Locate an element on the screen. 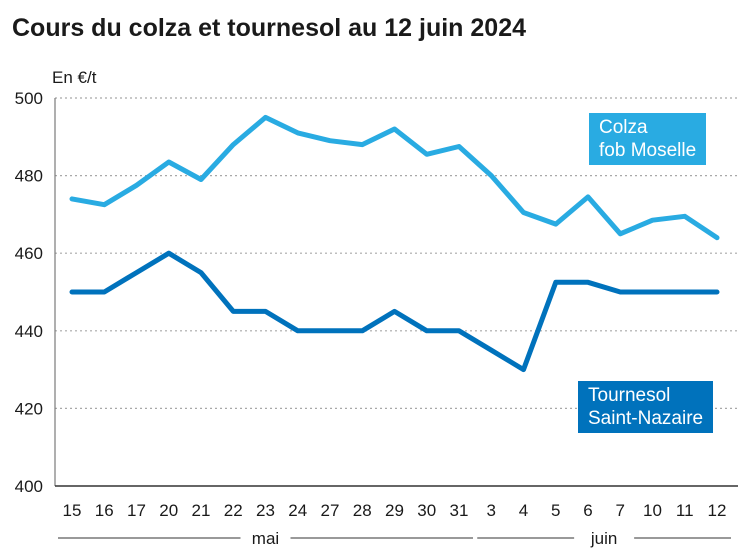  x-tick-label: 29 is located at coordinates (394, 510).